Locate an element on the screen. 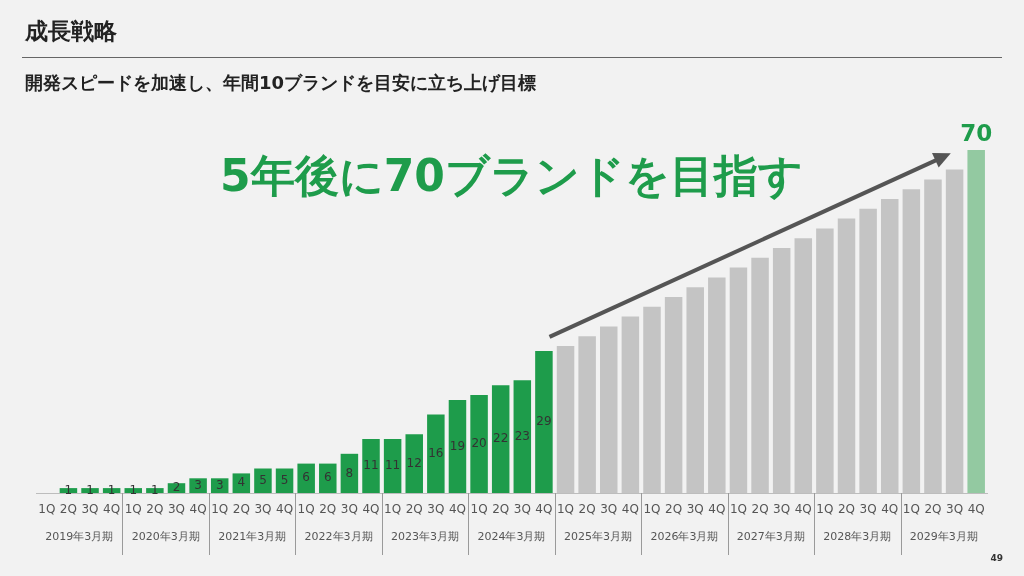 The image size is (1024, 576). data-label: 22 is located at coordinates (501, 438).